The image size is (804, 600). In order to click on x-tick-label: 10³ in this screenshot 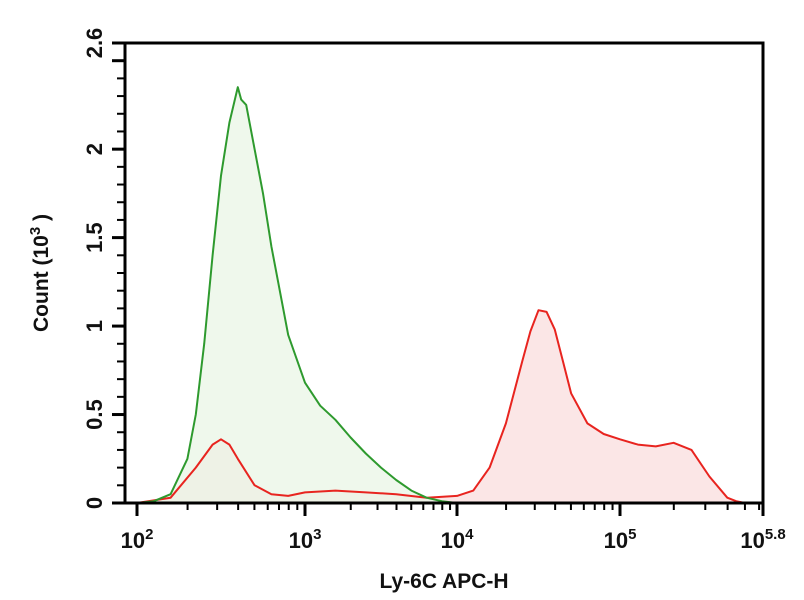, I will do `click(305, 539)`.